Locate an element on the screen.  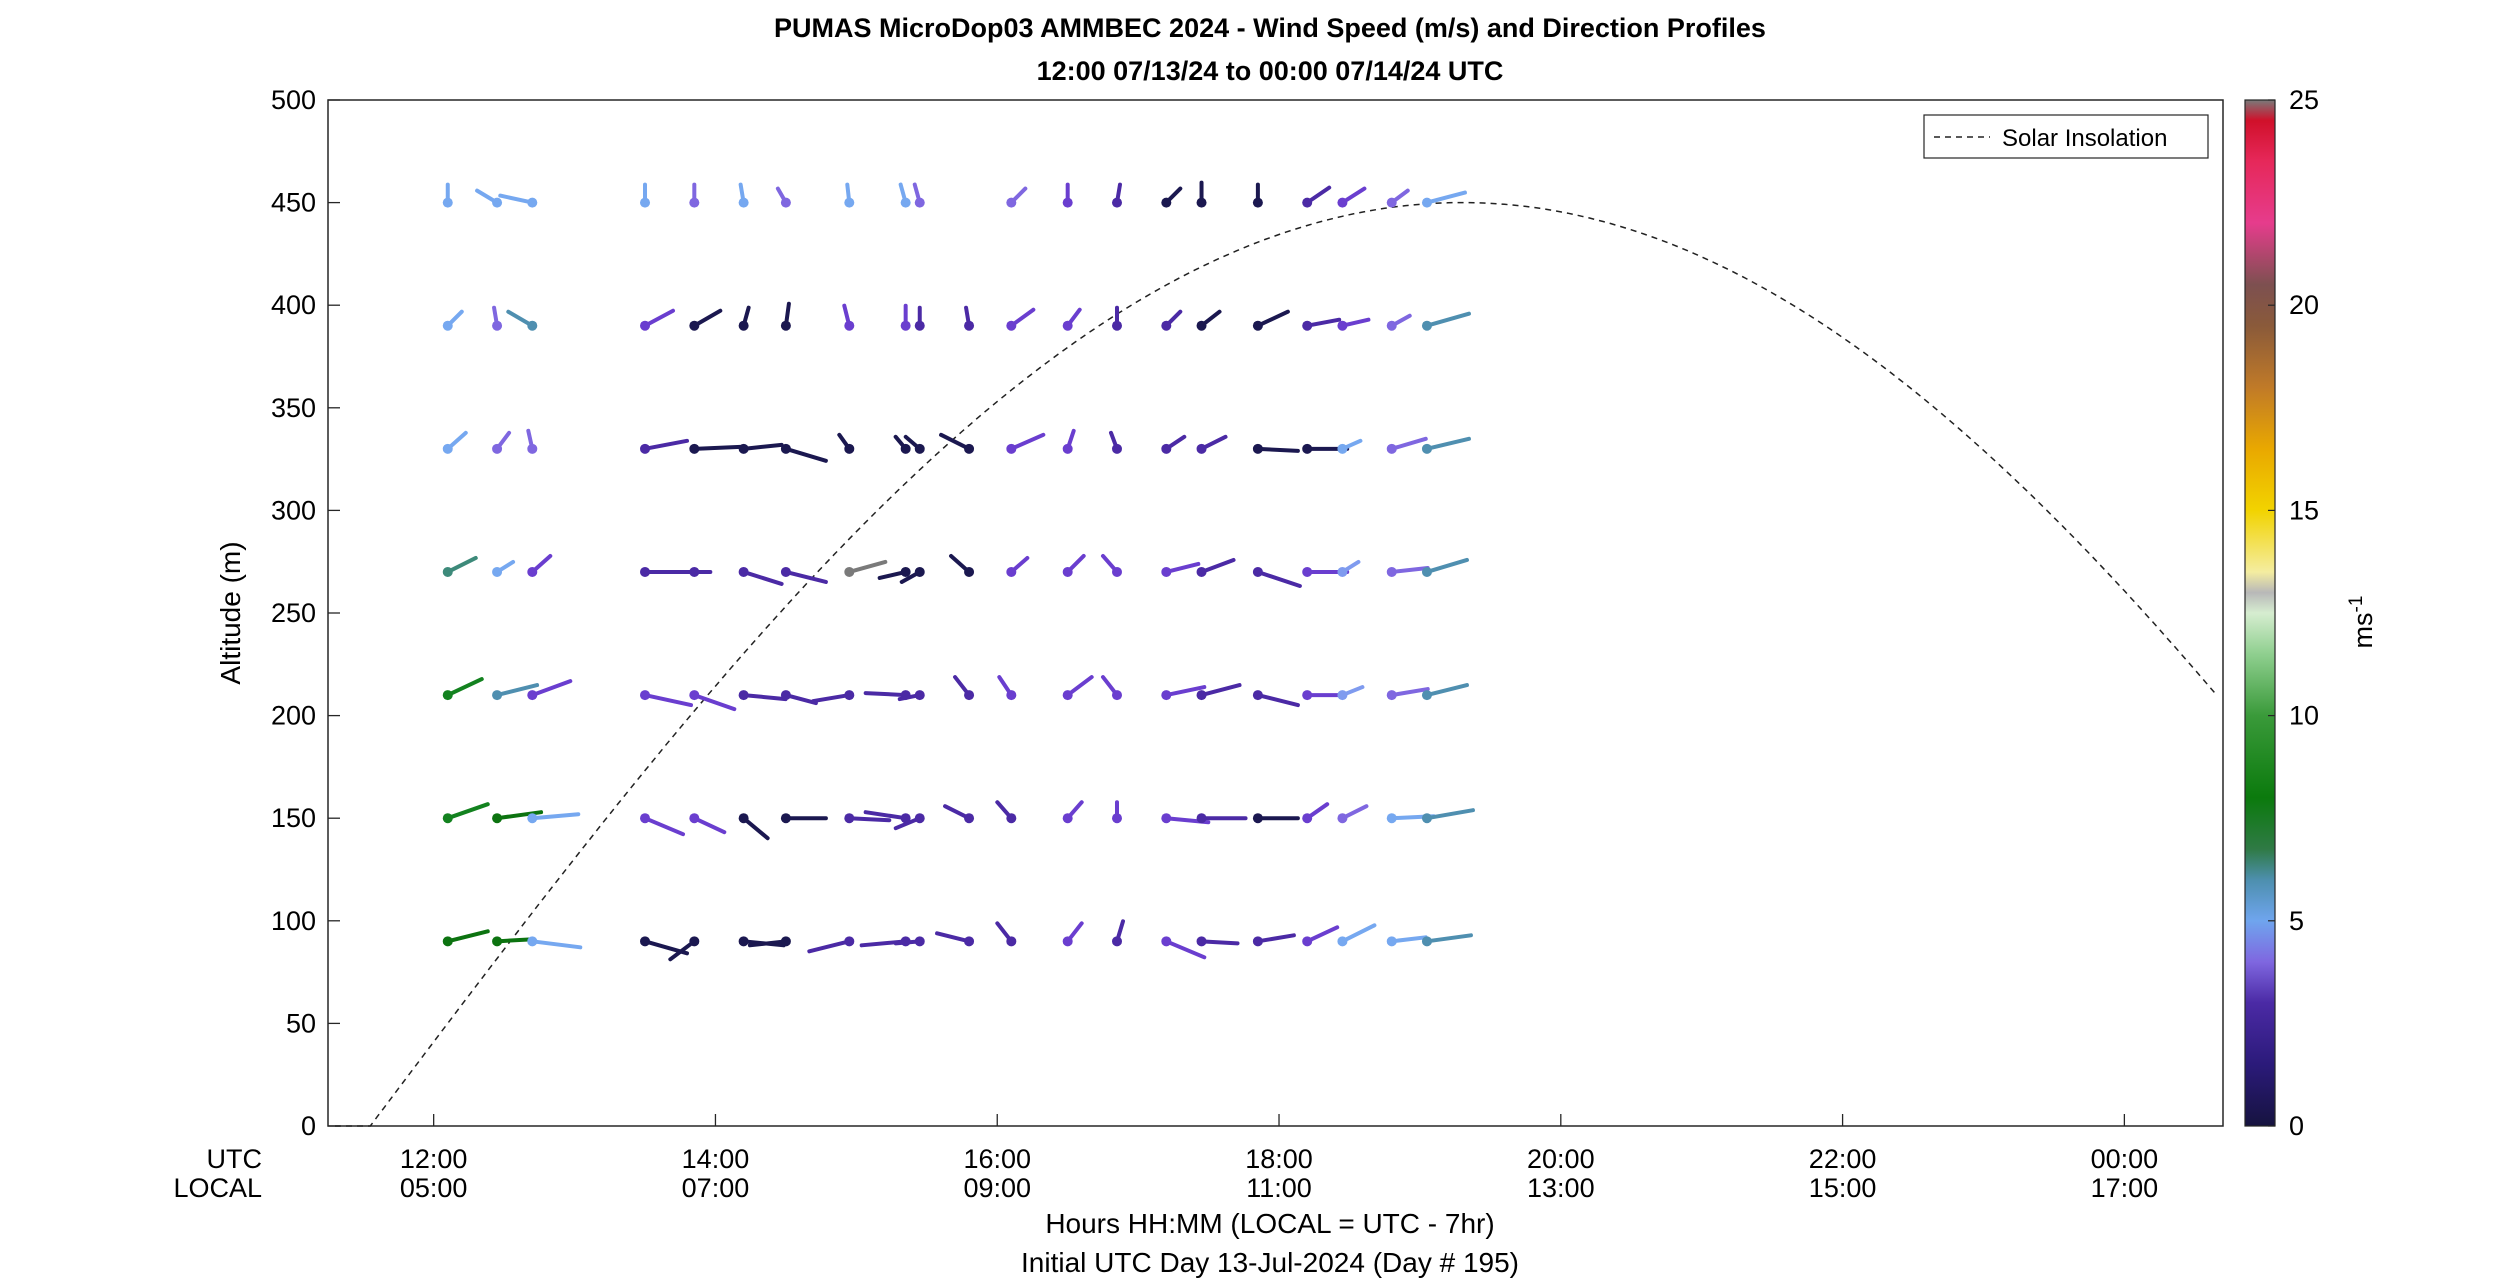
y-tick-label: 500 is located at coordinates (293, 100).